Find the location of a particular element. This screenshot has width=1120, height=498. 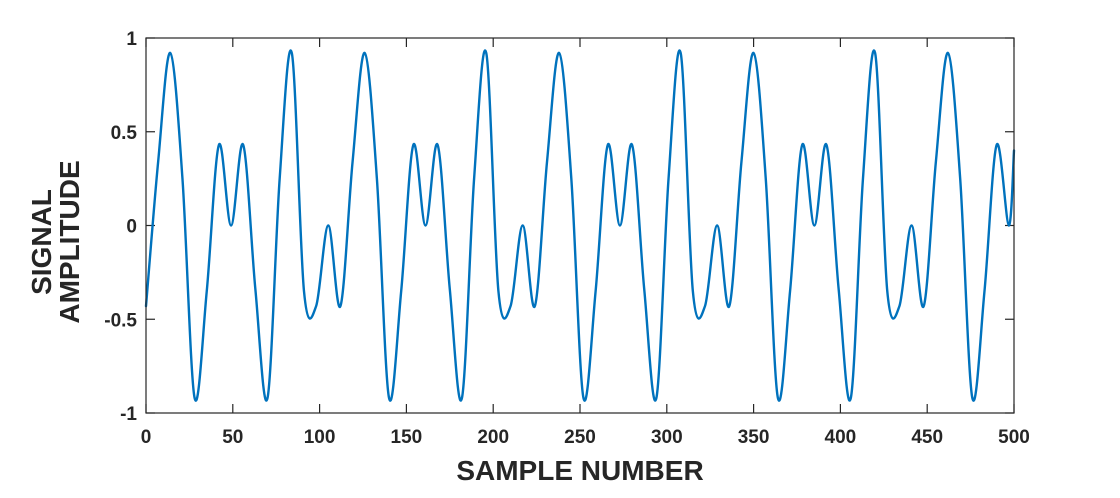

y-axis-label-line-2: AMPLITUDE is located at coordinates (69, 241).